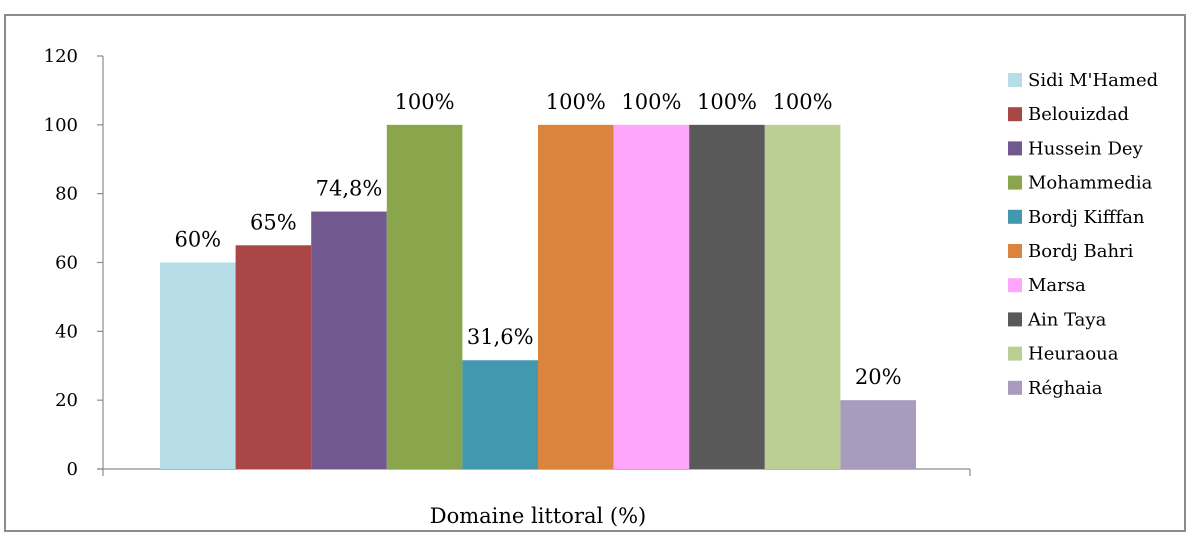  I want to click on y-tick-label: 120, so click(61, 56).